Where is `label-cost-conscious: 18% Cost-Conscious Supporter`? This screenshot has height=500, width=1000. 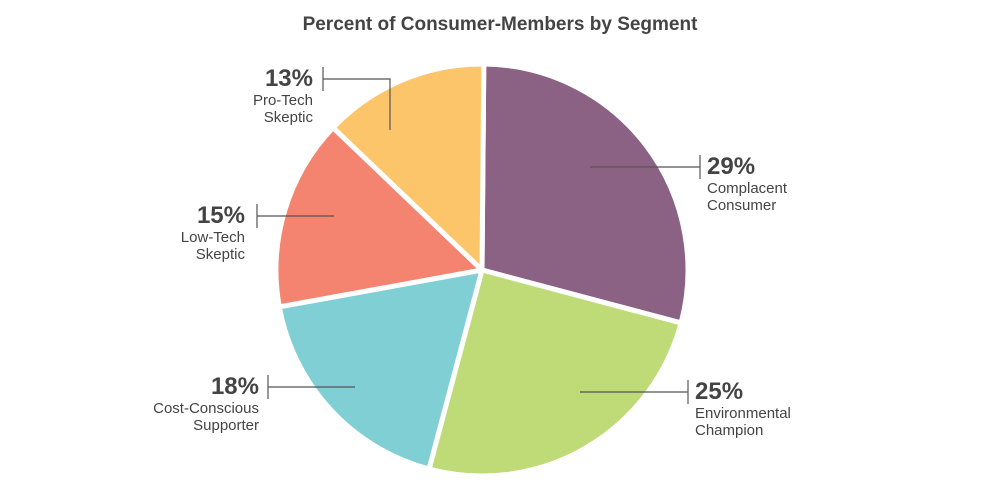
label-cost-conscious: 18% Cost-Conscious Supporter is located at coordinates (206, 404).